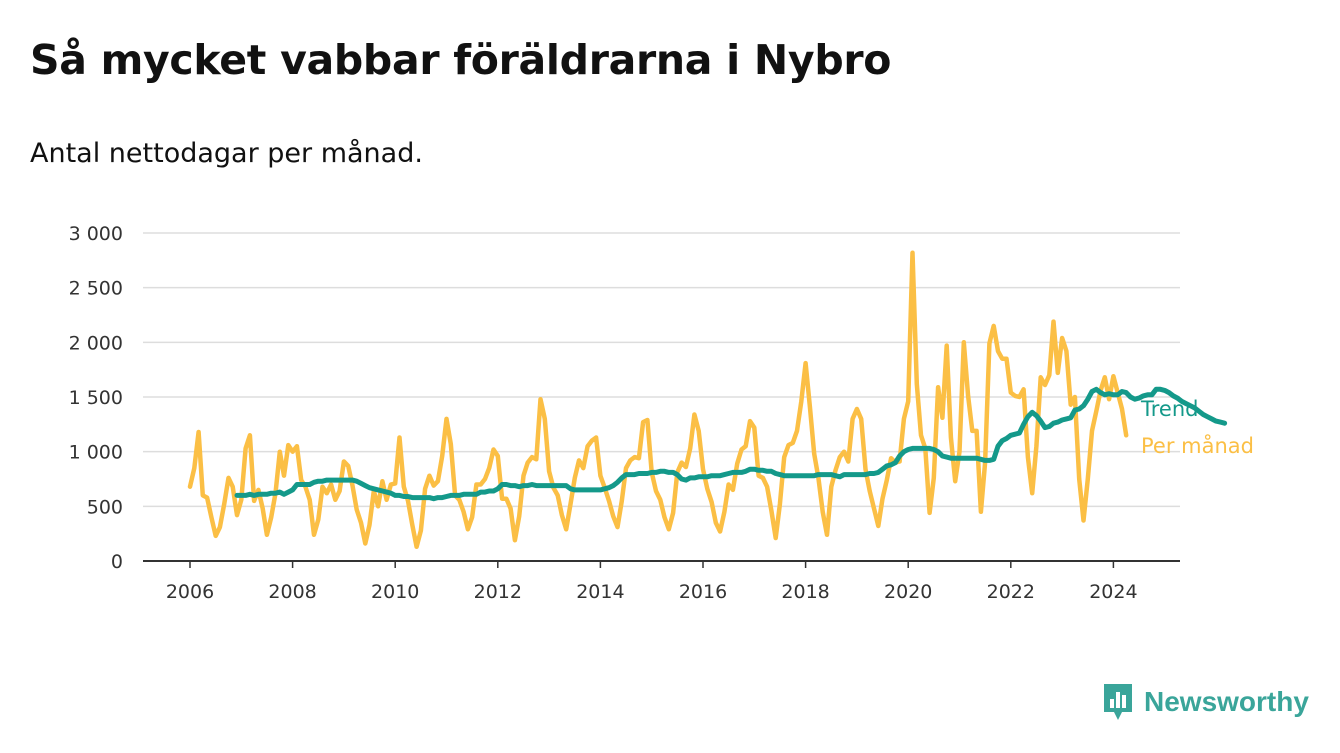 The height and width of the screenshot is (753, 1340). I want to click on series-labels: Per månad Trend, so click(1197, 427).